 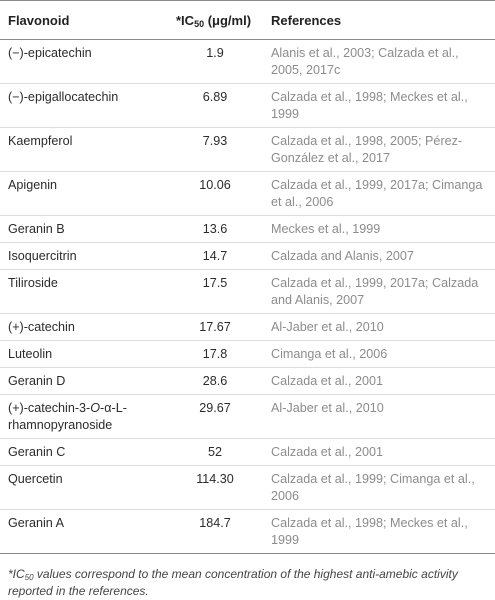 I want to click on ic50-value: 7.93, so click(x=215, y=149).